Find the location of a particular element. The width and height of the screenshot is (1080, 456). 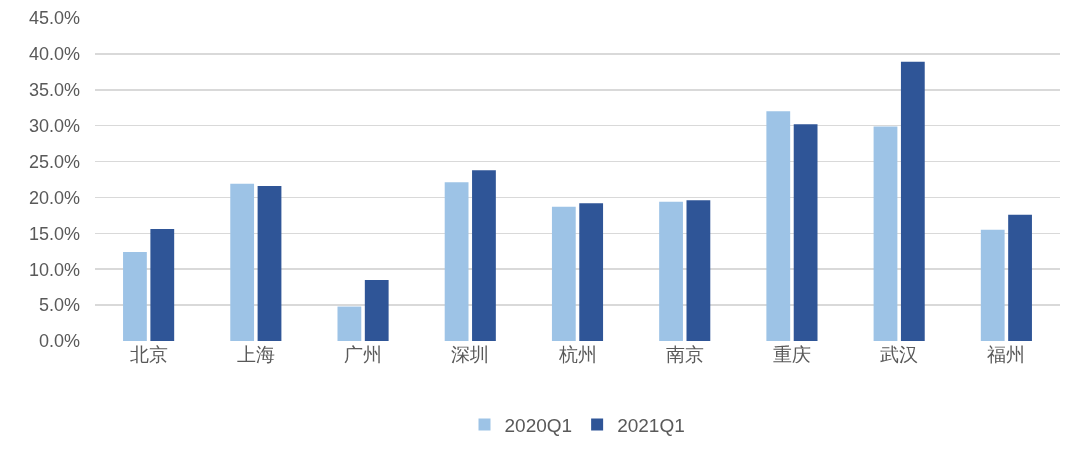

x-tick-label: 深圳 is located at coordinates (470, 354).